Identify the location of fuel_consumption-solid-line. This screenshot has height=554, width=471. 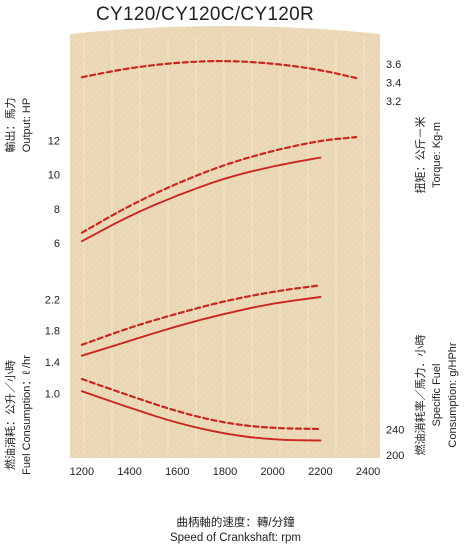
(201, 326).